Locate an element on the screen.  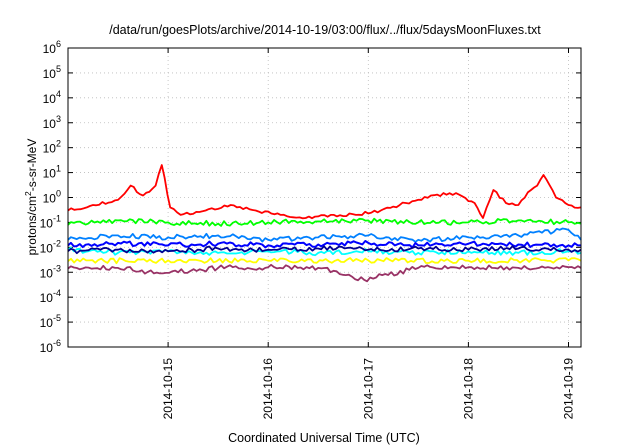
y-tick-exponent: -2 is located at coordinates (57, 243).